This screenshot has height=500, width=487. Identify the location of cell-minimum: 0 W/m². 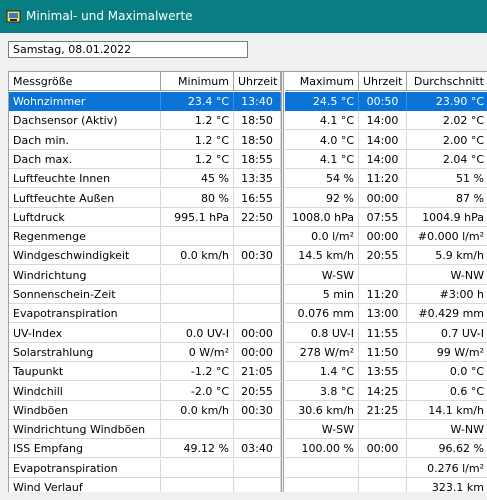
(197, 352).